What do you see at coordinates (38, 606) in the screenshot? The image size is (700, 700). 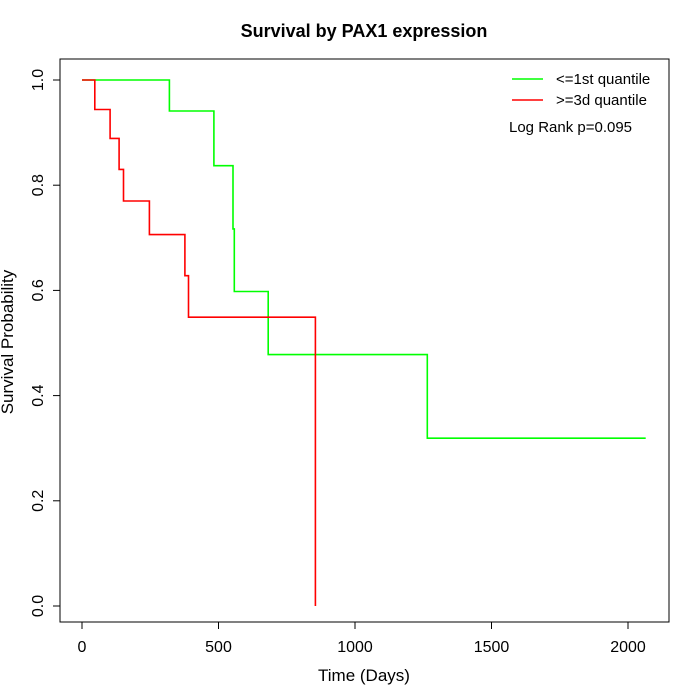 I see `y-tick-label: 0.0` at bounding box center [38, 606].